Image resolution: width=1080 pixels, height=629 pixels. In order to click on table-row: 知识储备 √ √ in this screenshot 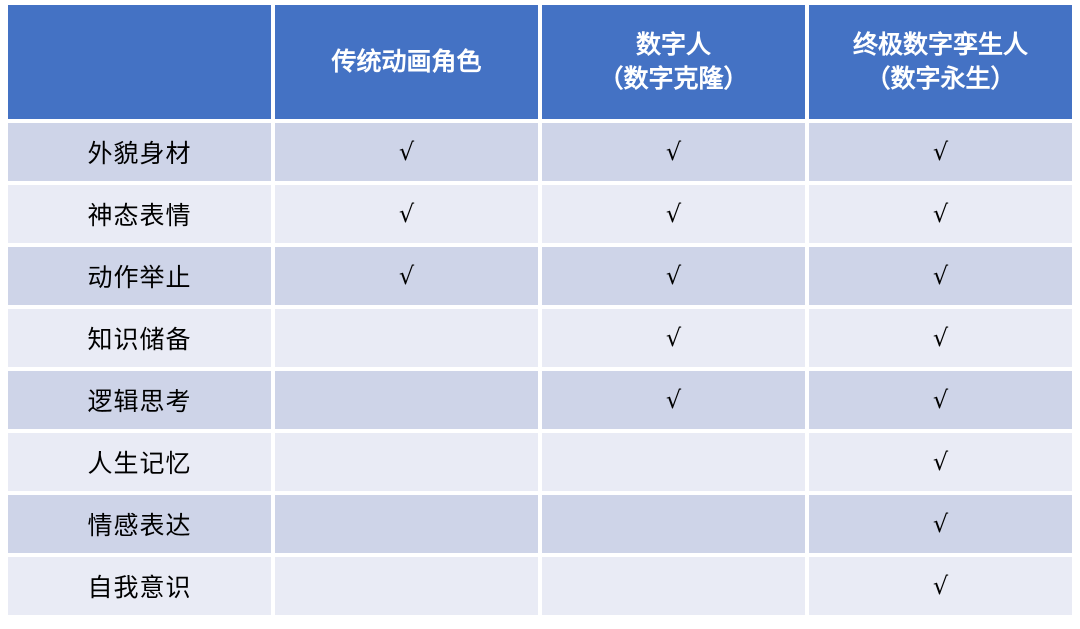, I will do `click(540, 338)`.